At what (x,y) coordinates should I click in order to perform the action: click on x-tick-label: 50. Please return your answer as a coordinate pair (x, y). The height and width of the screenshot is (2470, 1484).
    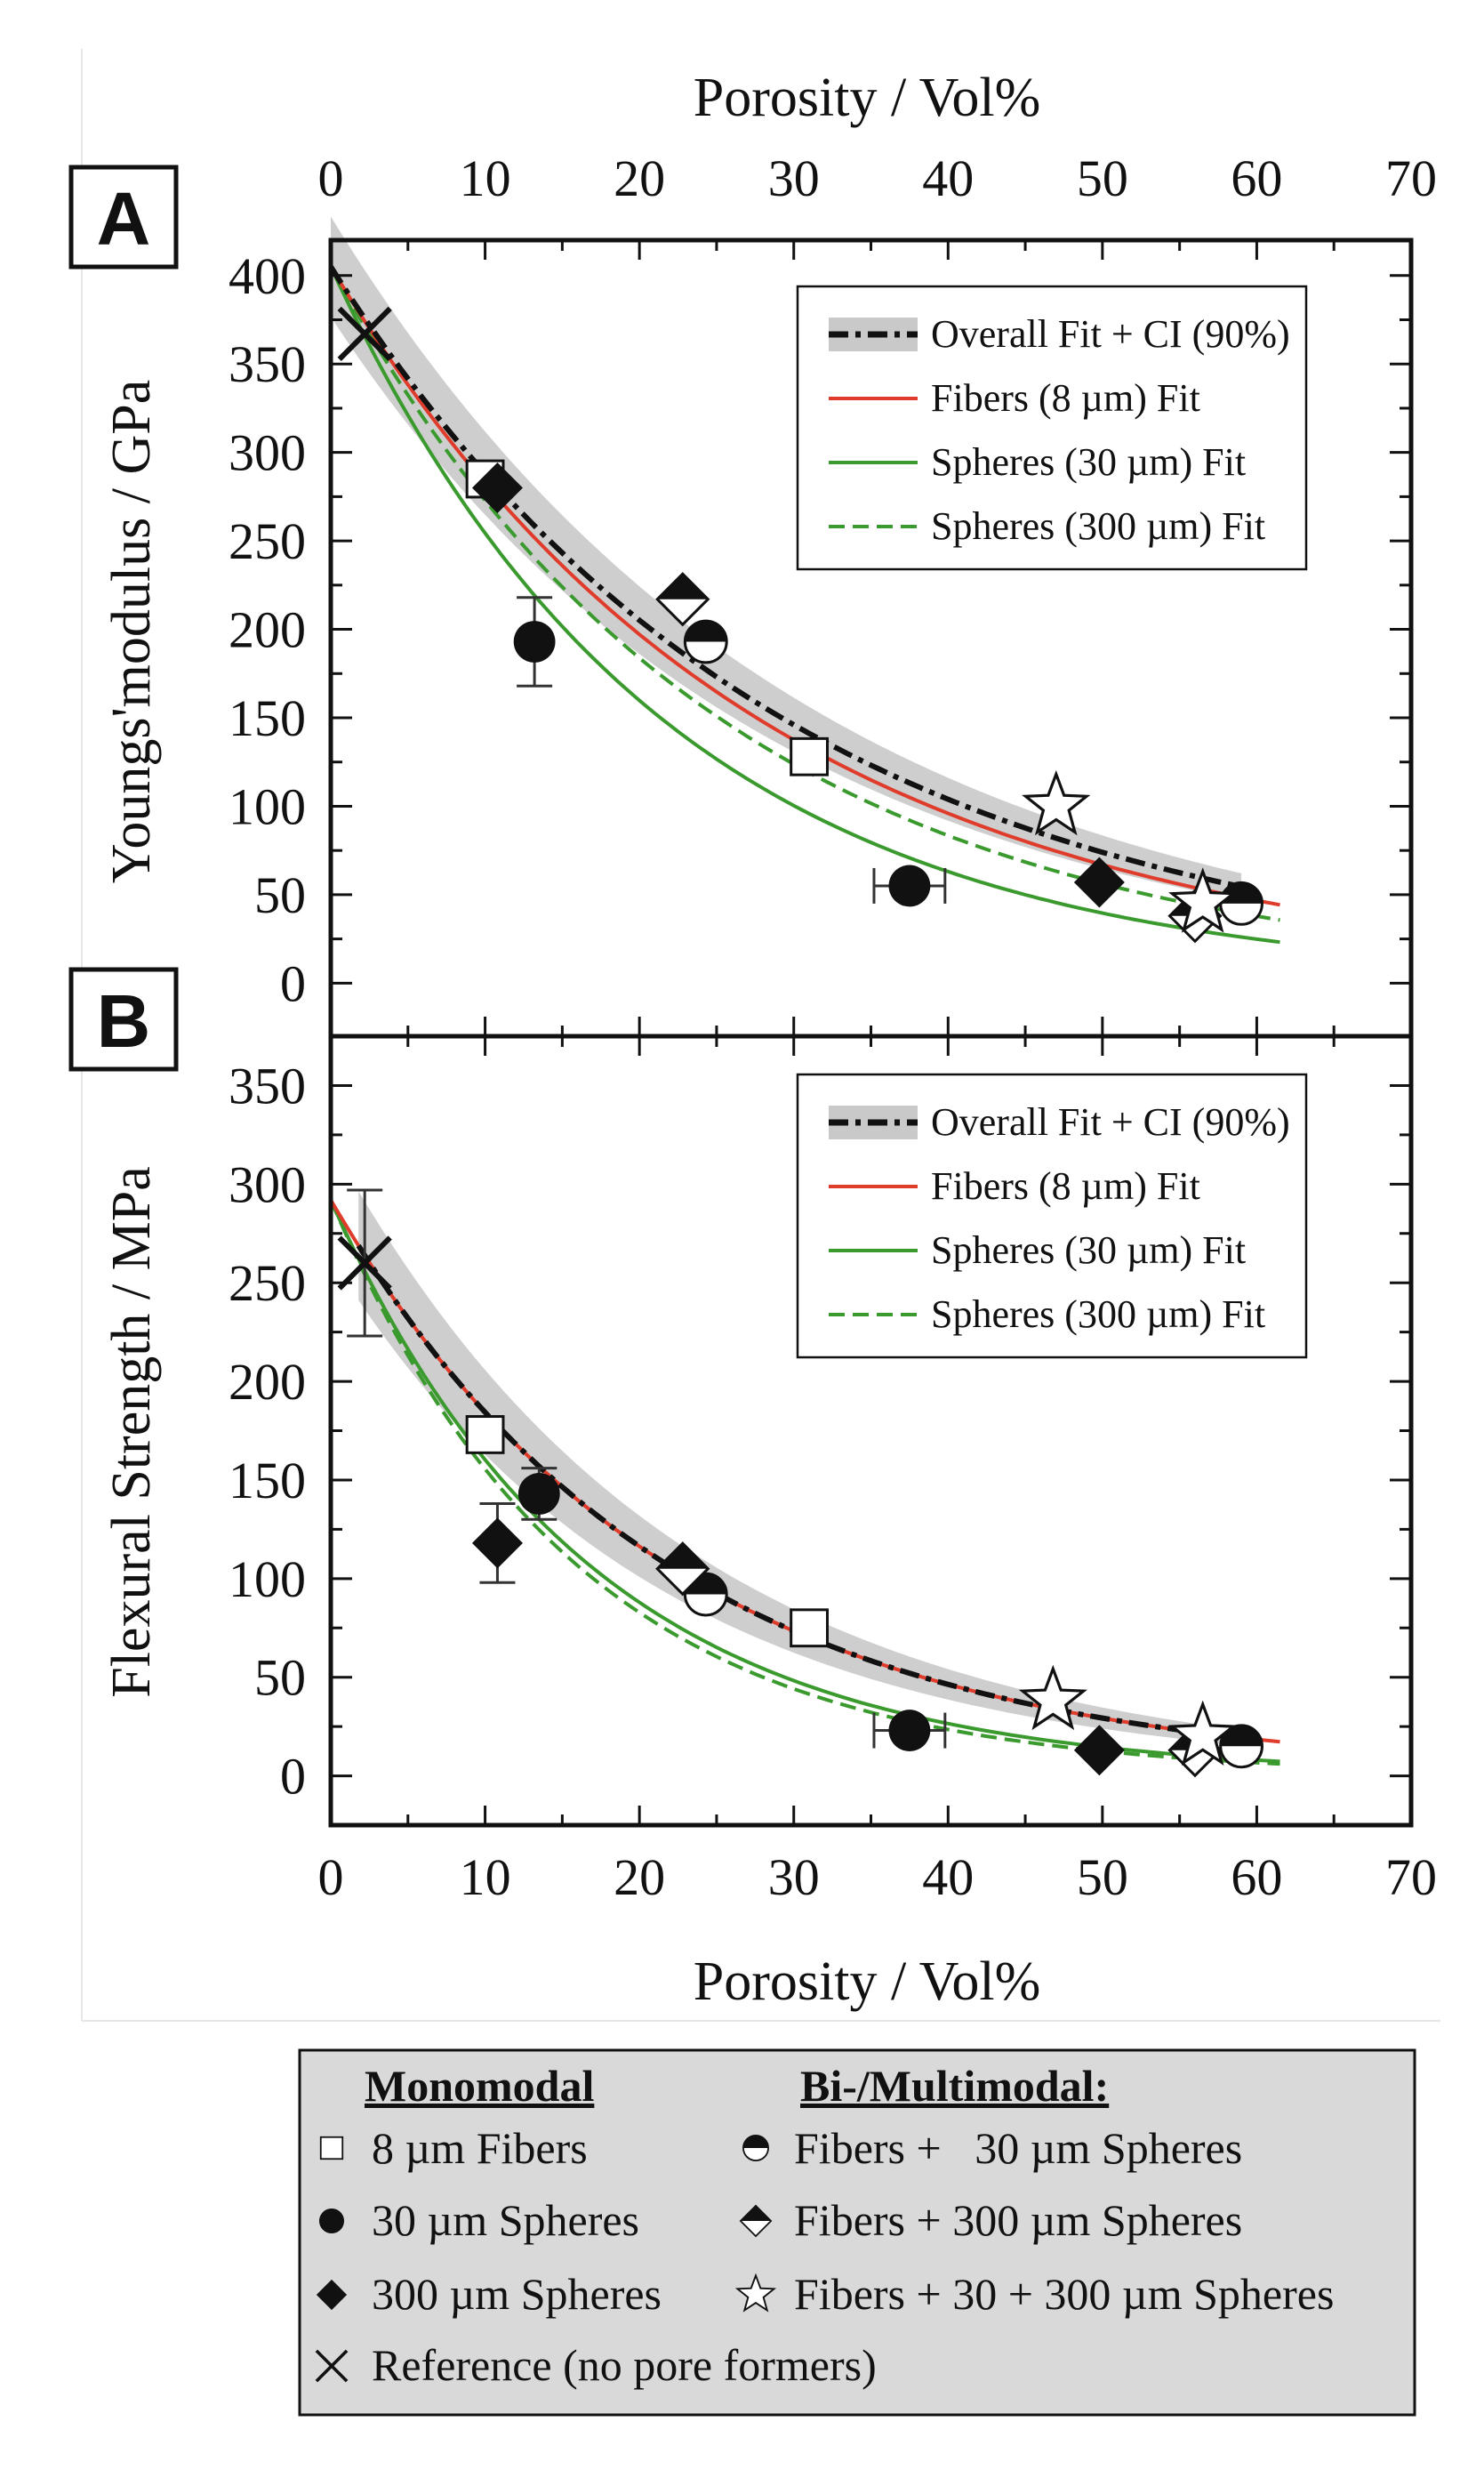
    Looking at the image, I should click on (1102, 1877).